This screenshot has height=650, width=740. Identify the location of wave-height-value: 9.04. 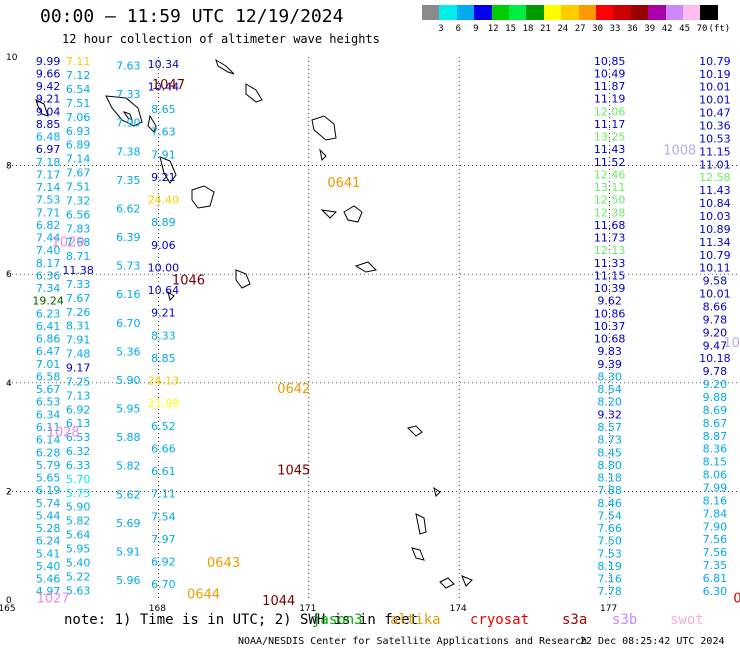
(48, 111).